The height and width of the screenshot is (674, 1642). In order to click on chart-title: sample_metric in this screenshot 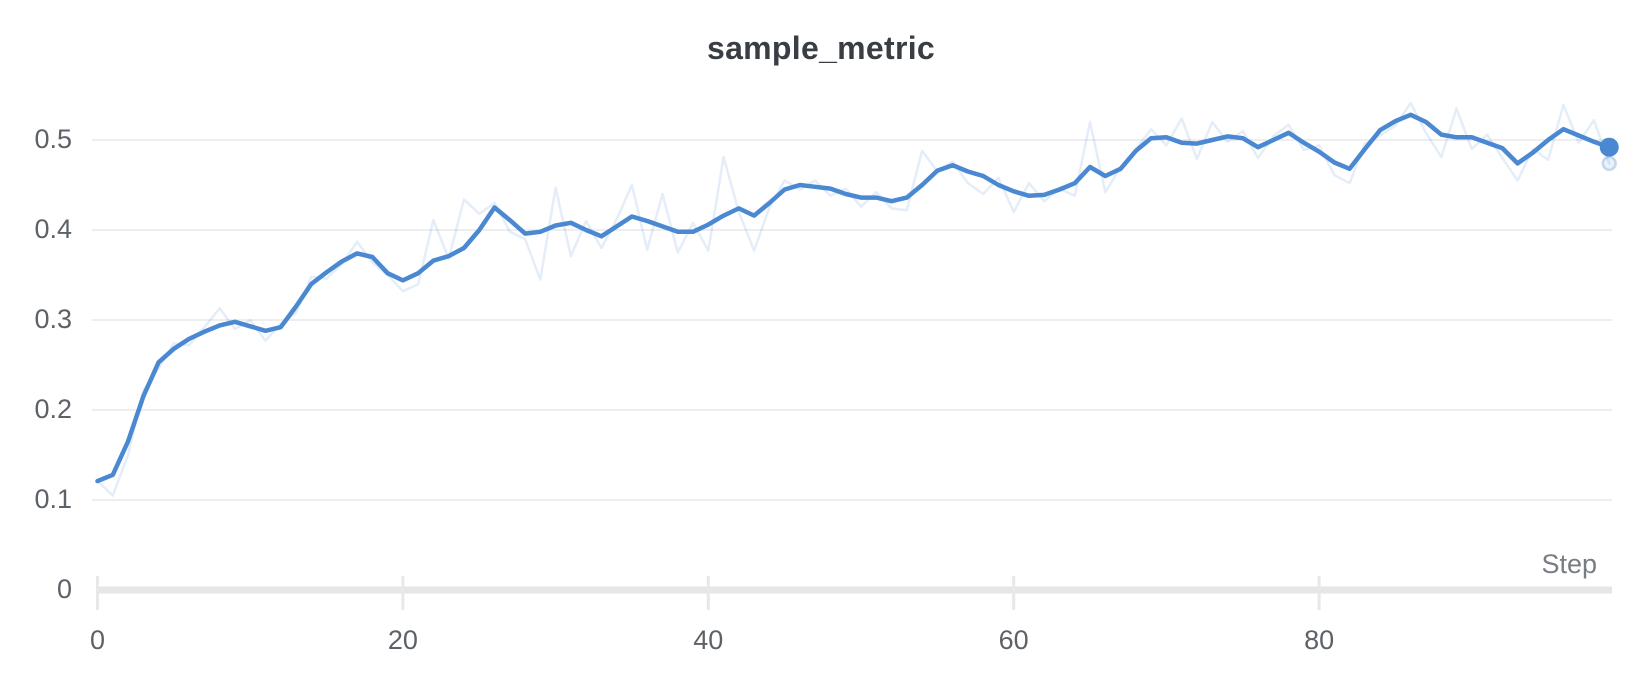, I will do `click(821, 48)`.